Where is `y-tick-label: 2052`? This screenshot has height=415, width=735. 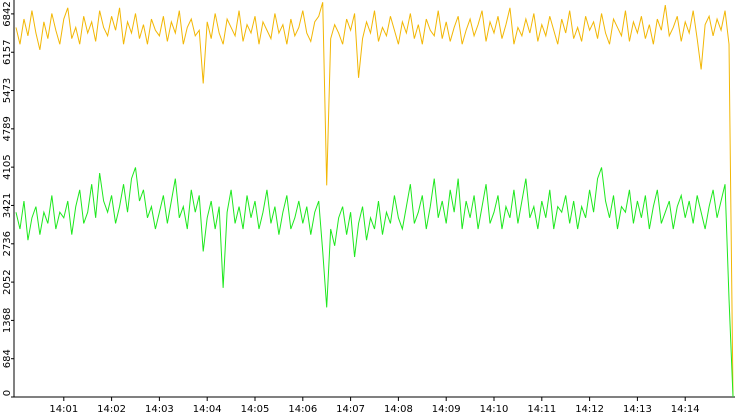 y-tick-label: 2052 is located at coordinates (7, 281).